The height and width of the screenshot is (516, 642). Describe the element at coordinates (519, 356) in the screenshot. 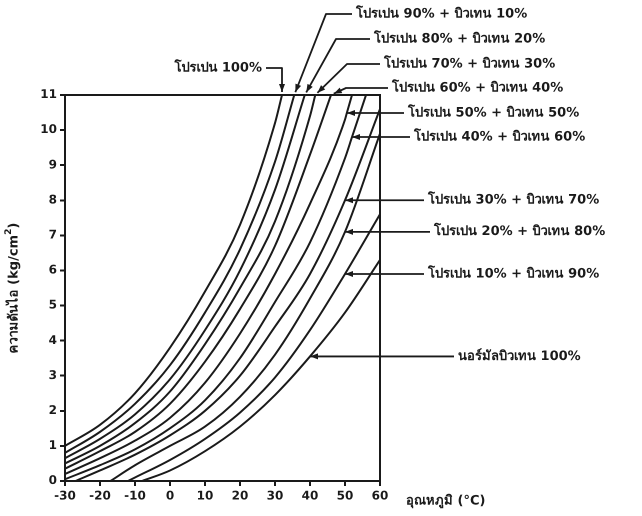

I see `annotation: นอร์มัลบิวเทน 100%` at that location.